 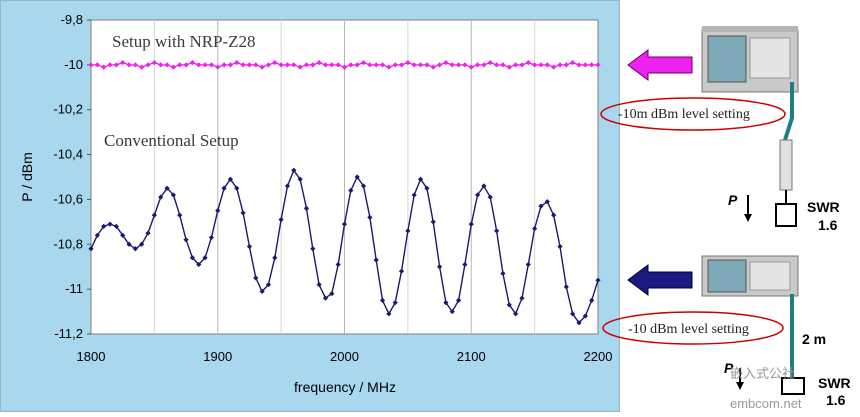 What do you see at coordinates (68, 154) in the screenshot?
I see `y-tick-label: -10,4` at bounding box center [68, 154].